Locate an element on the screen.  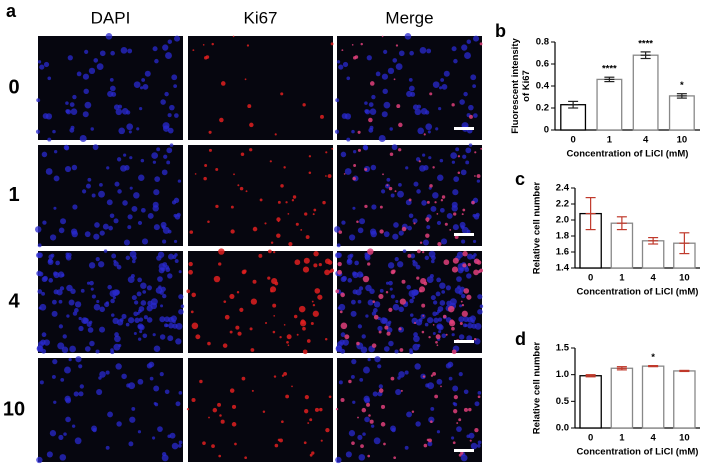
x-tick-label: 4 is located at coordinates (653, 278).